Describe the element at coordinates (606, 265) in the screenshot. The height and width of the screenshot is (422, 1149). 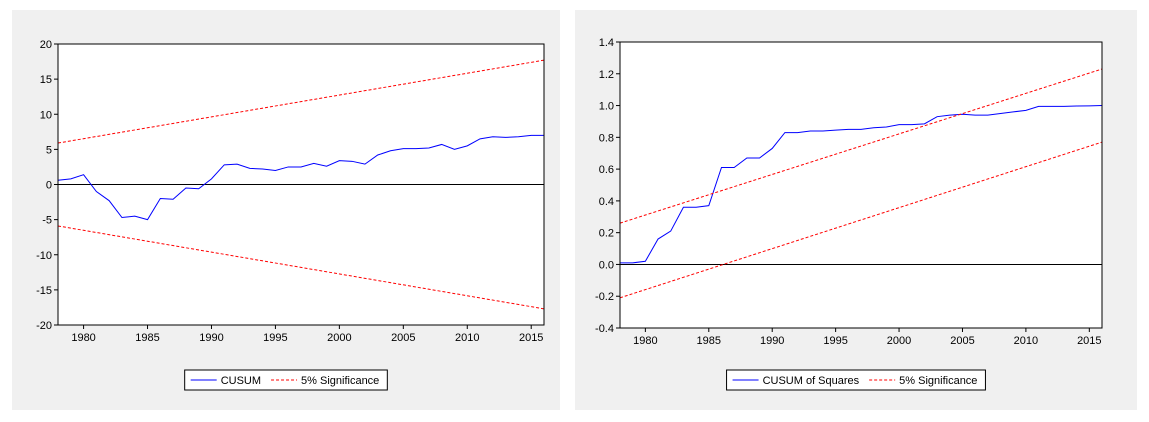
I see `y-tick-label: 0.0` at that location.